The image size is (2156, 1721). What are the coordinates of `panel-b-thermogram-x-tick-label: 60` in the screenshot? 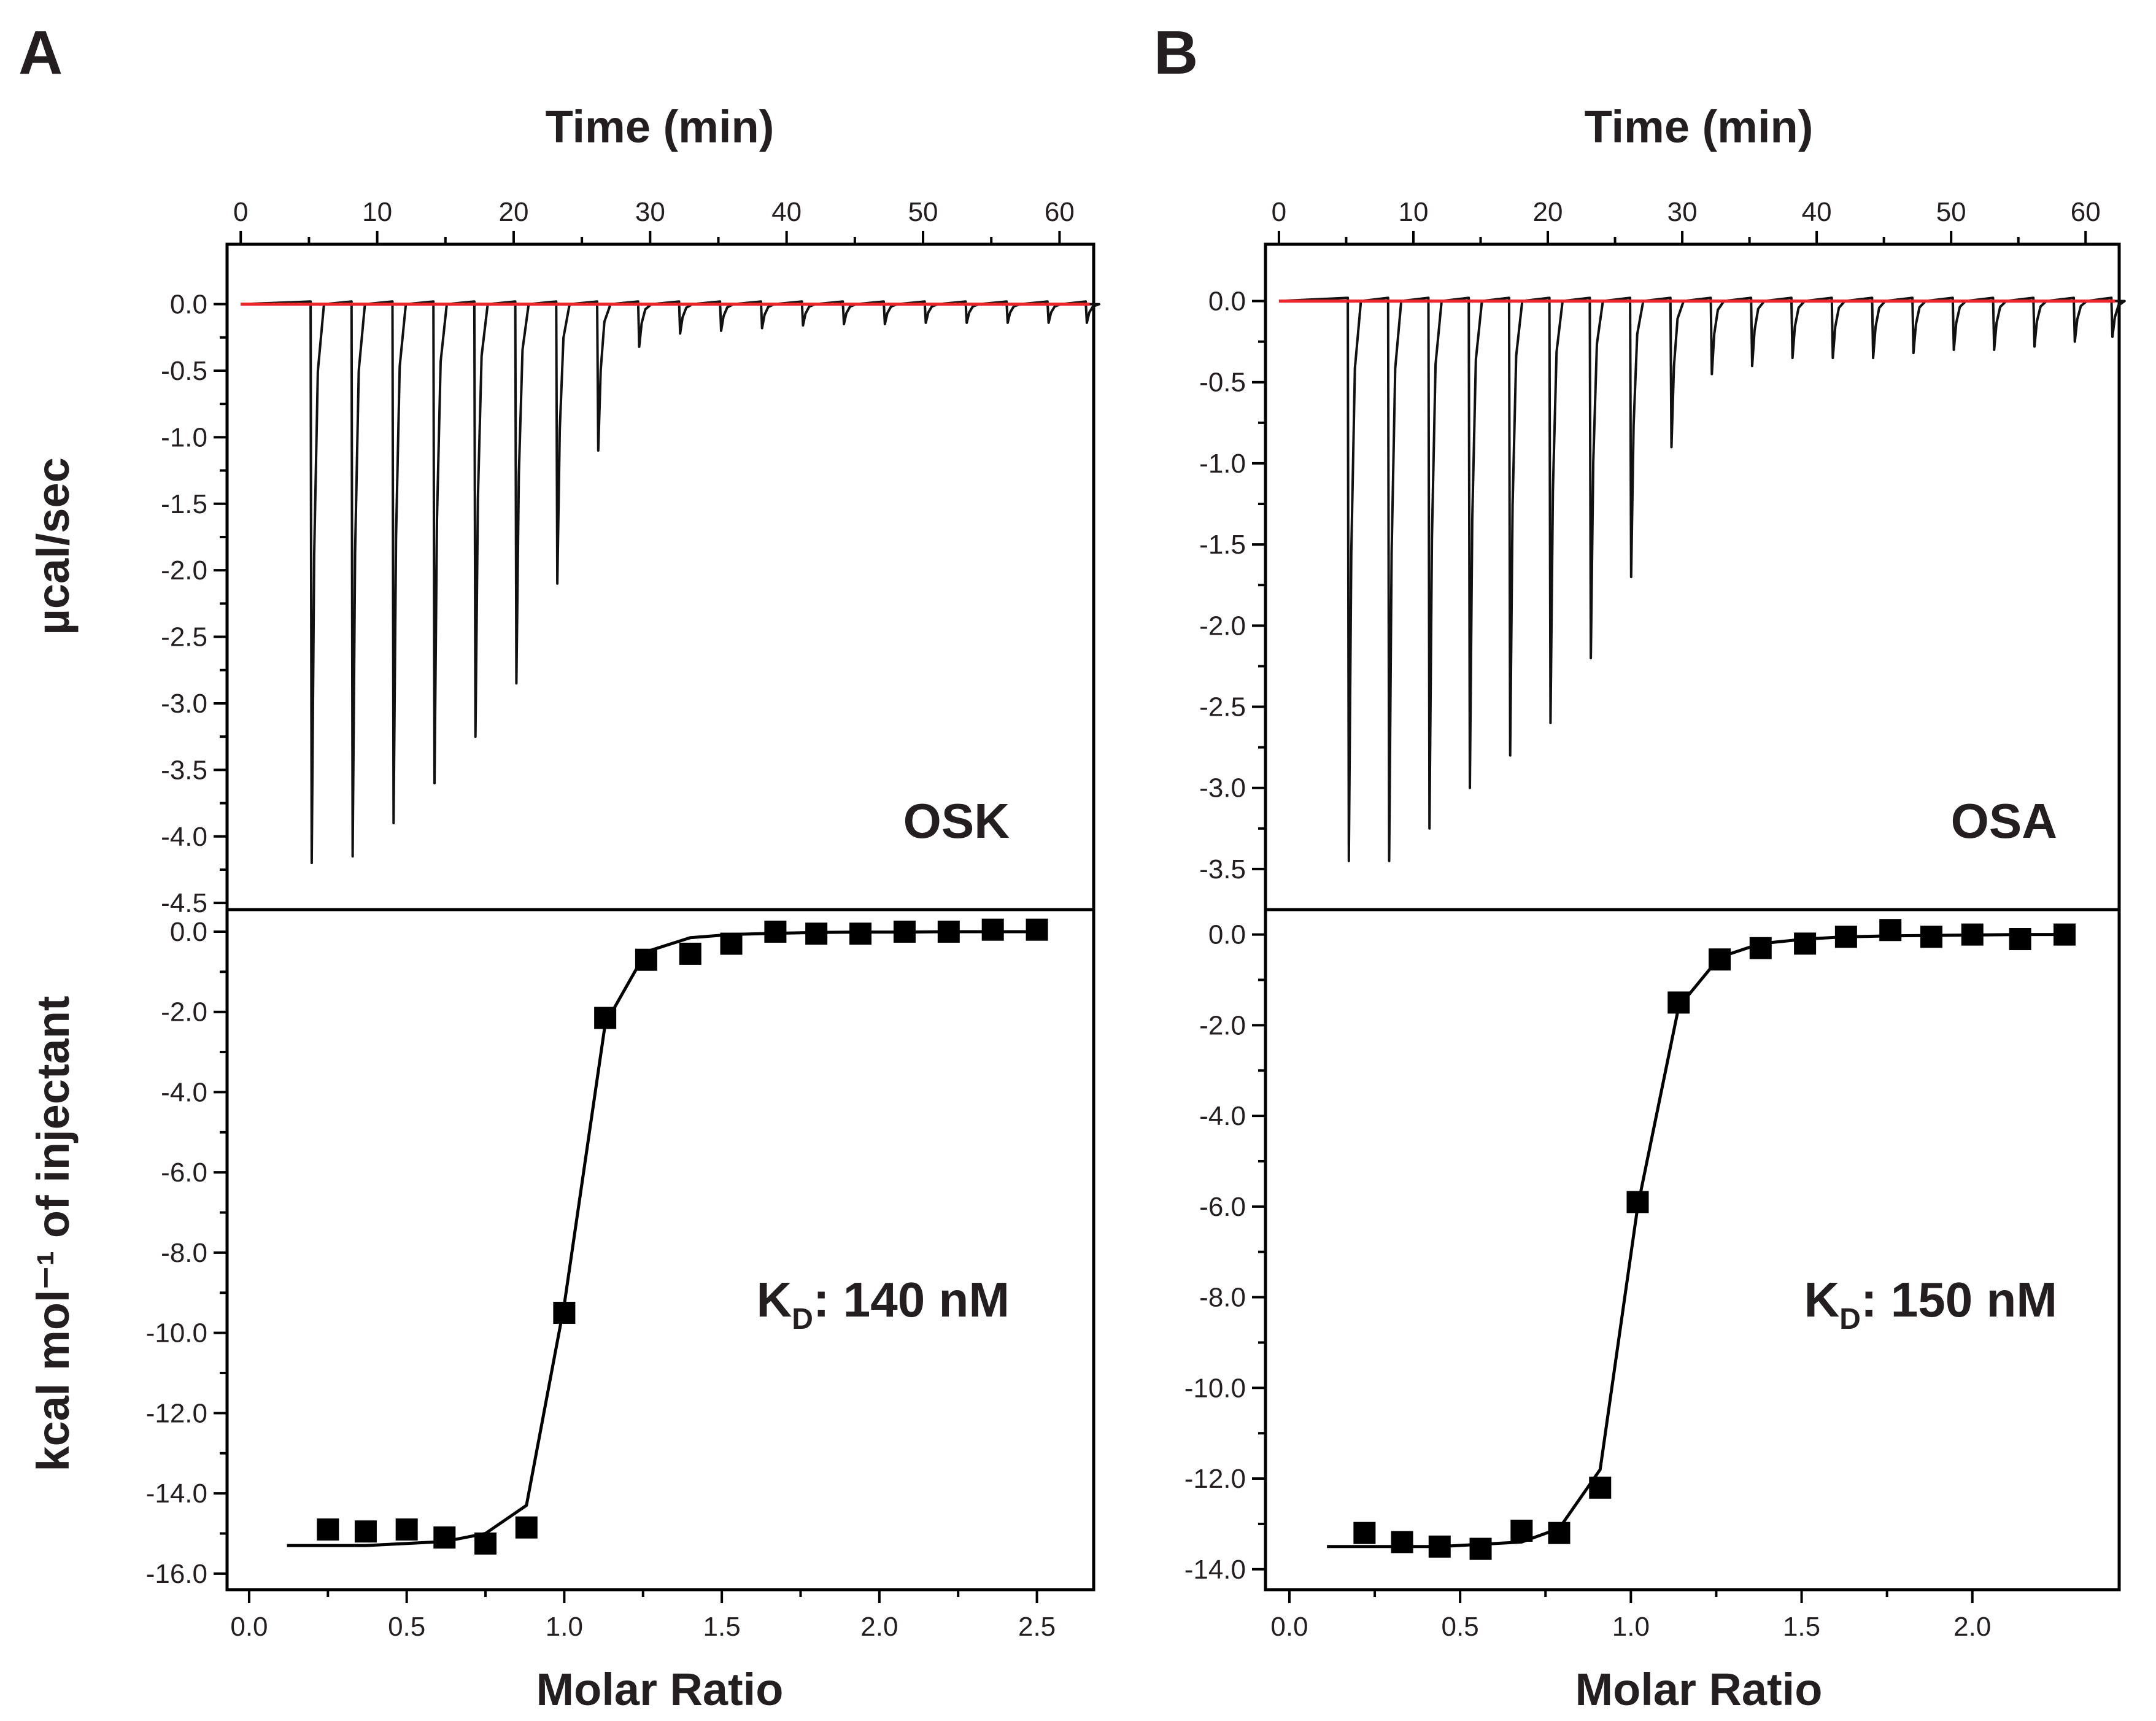 It's located at (2086, 212).